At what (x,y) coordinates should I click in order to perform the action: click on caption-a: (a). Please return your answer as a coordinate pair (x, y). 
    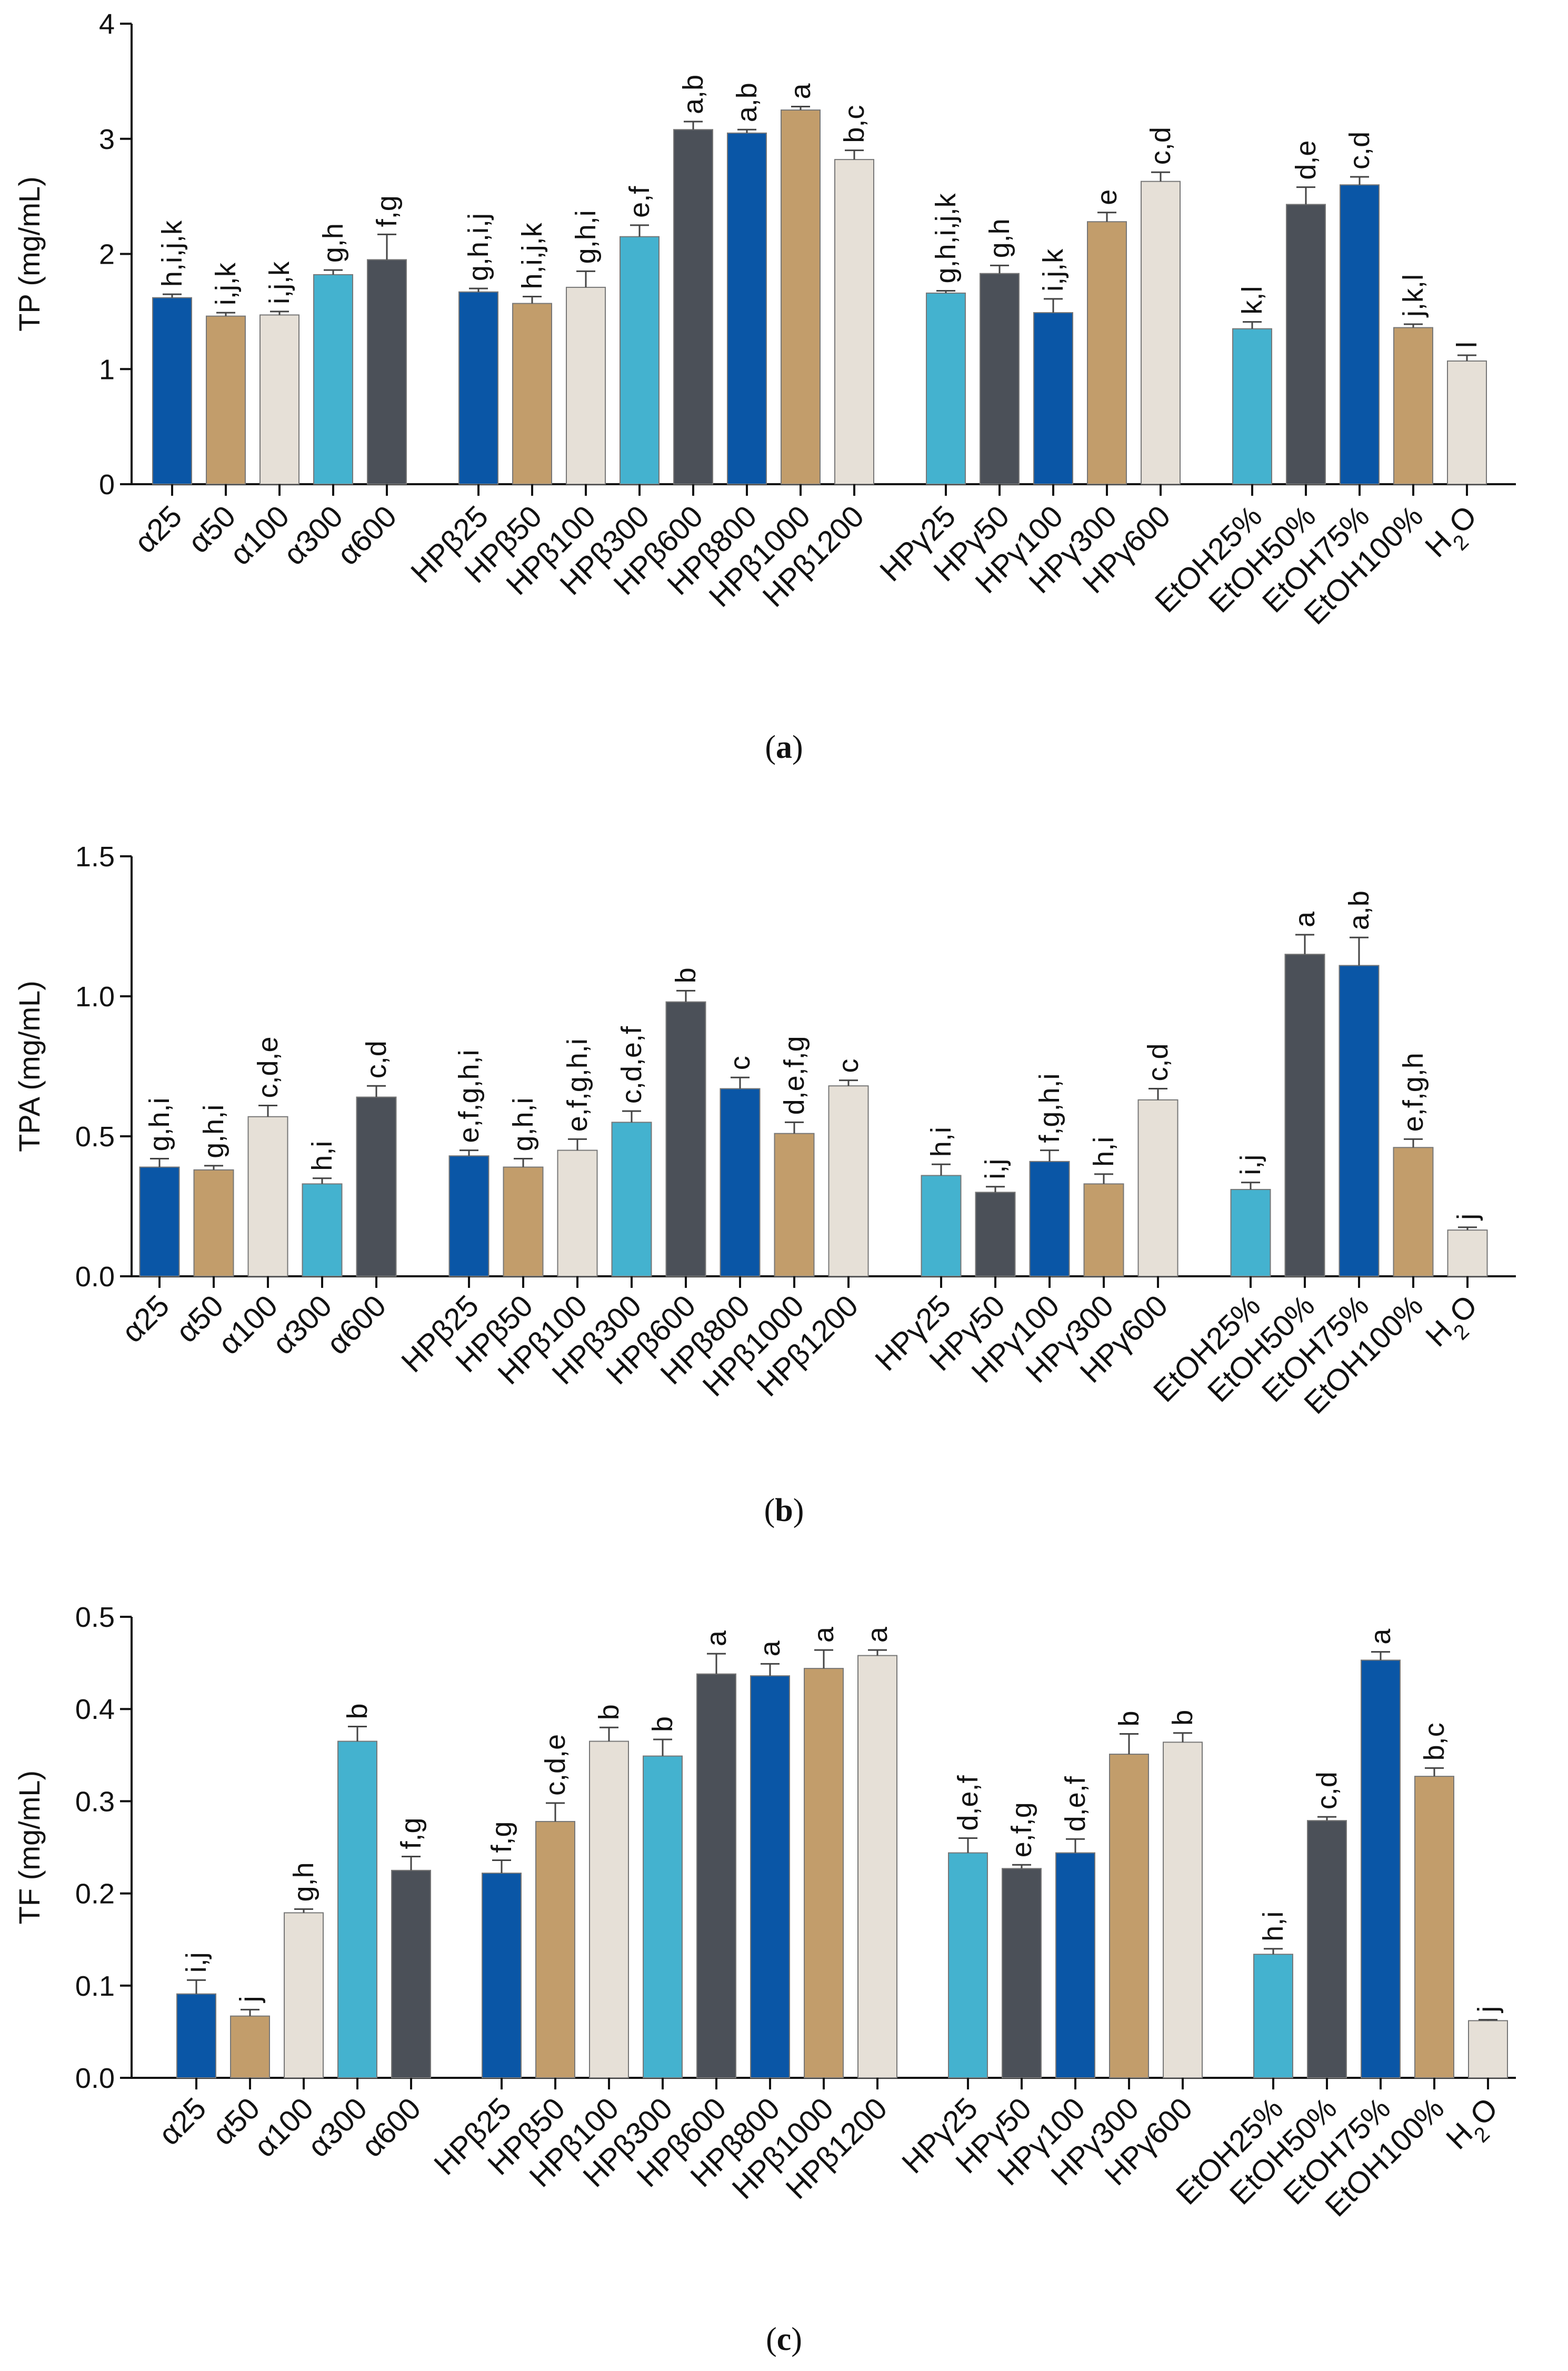
    Looking at the image, I should click on (784, 747).